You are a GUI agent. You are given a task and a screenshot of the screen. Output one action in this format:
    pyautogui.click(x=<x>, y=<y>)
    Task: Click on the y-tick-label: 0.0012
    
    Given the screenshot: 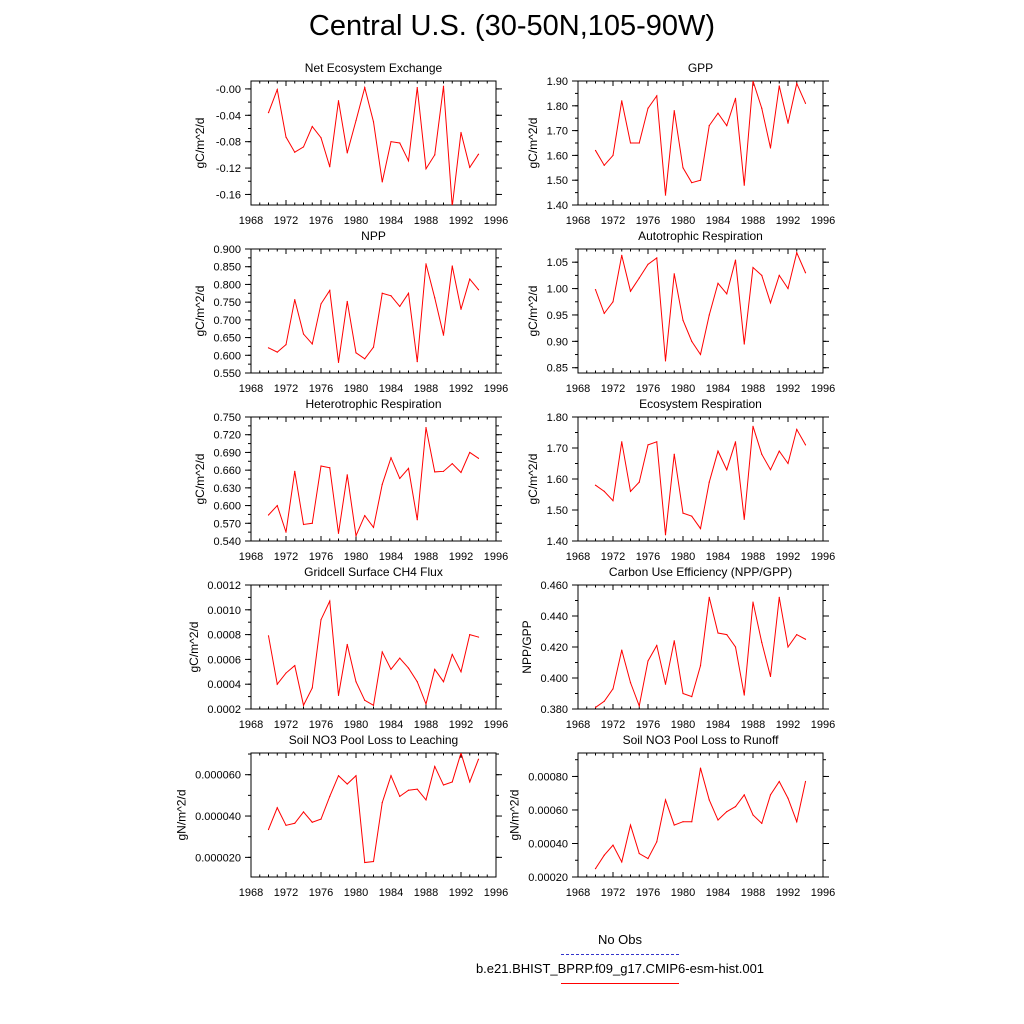 What is the action you would take?
    pyautogui.click(x=224, y=586)
    